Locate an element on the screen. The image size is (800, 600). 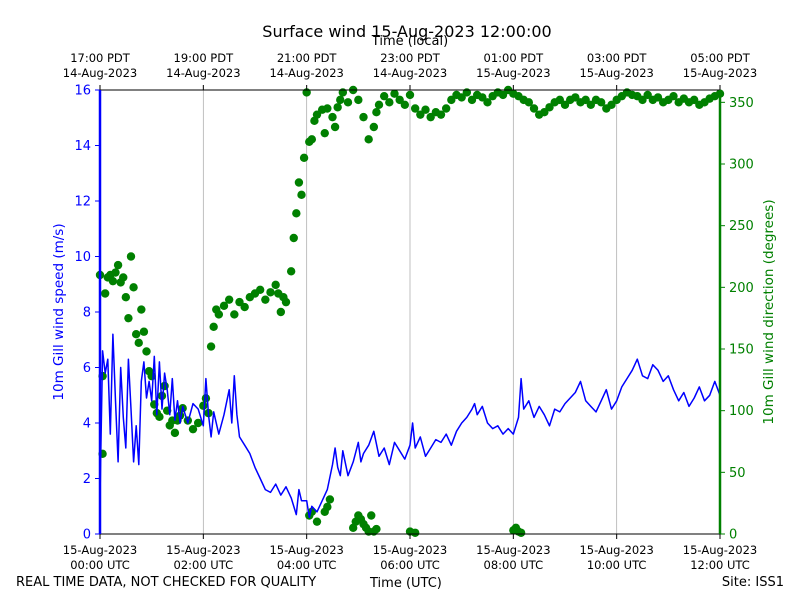
y-left-tick-label: 6 is located at coordinates (87, 368).